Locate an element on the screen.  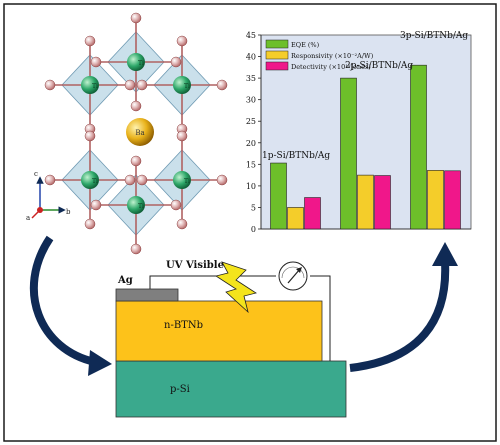
y-tick-label: 30 is located at coordinates (251, 100).